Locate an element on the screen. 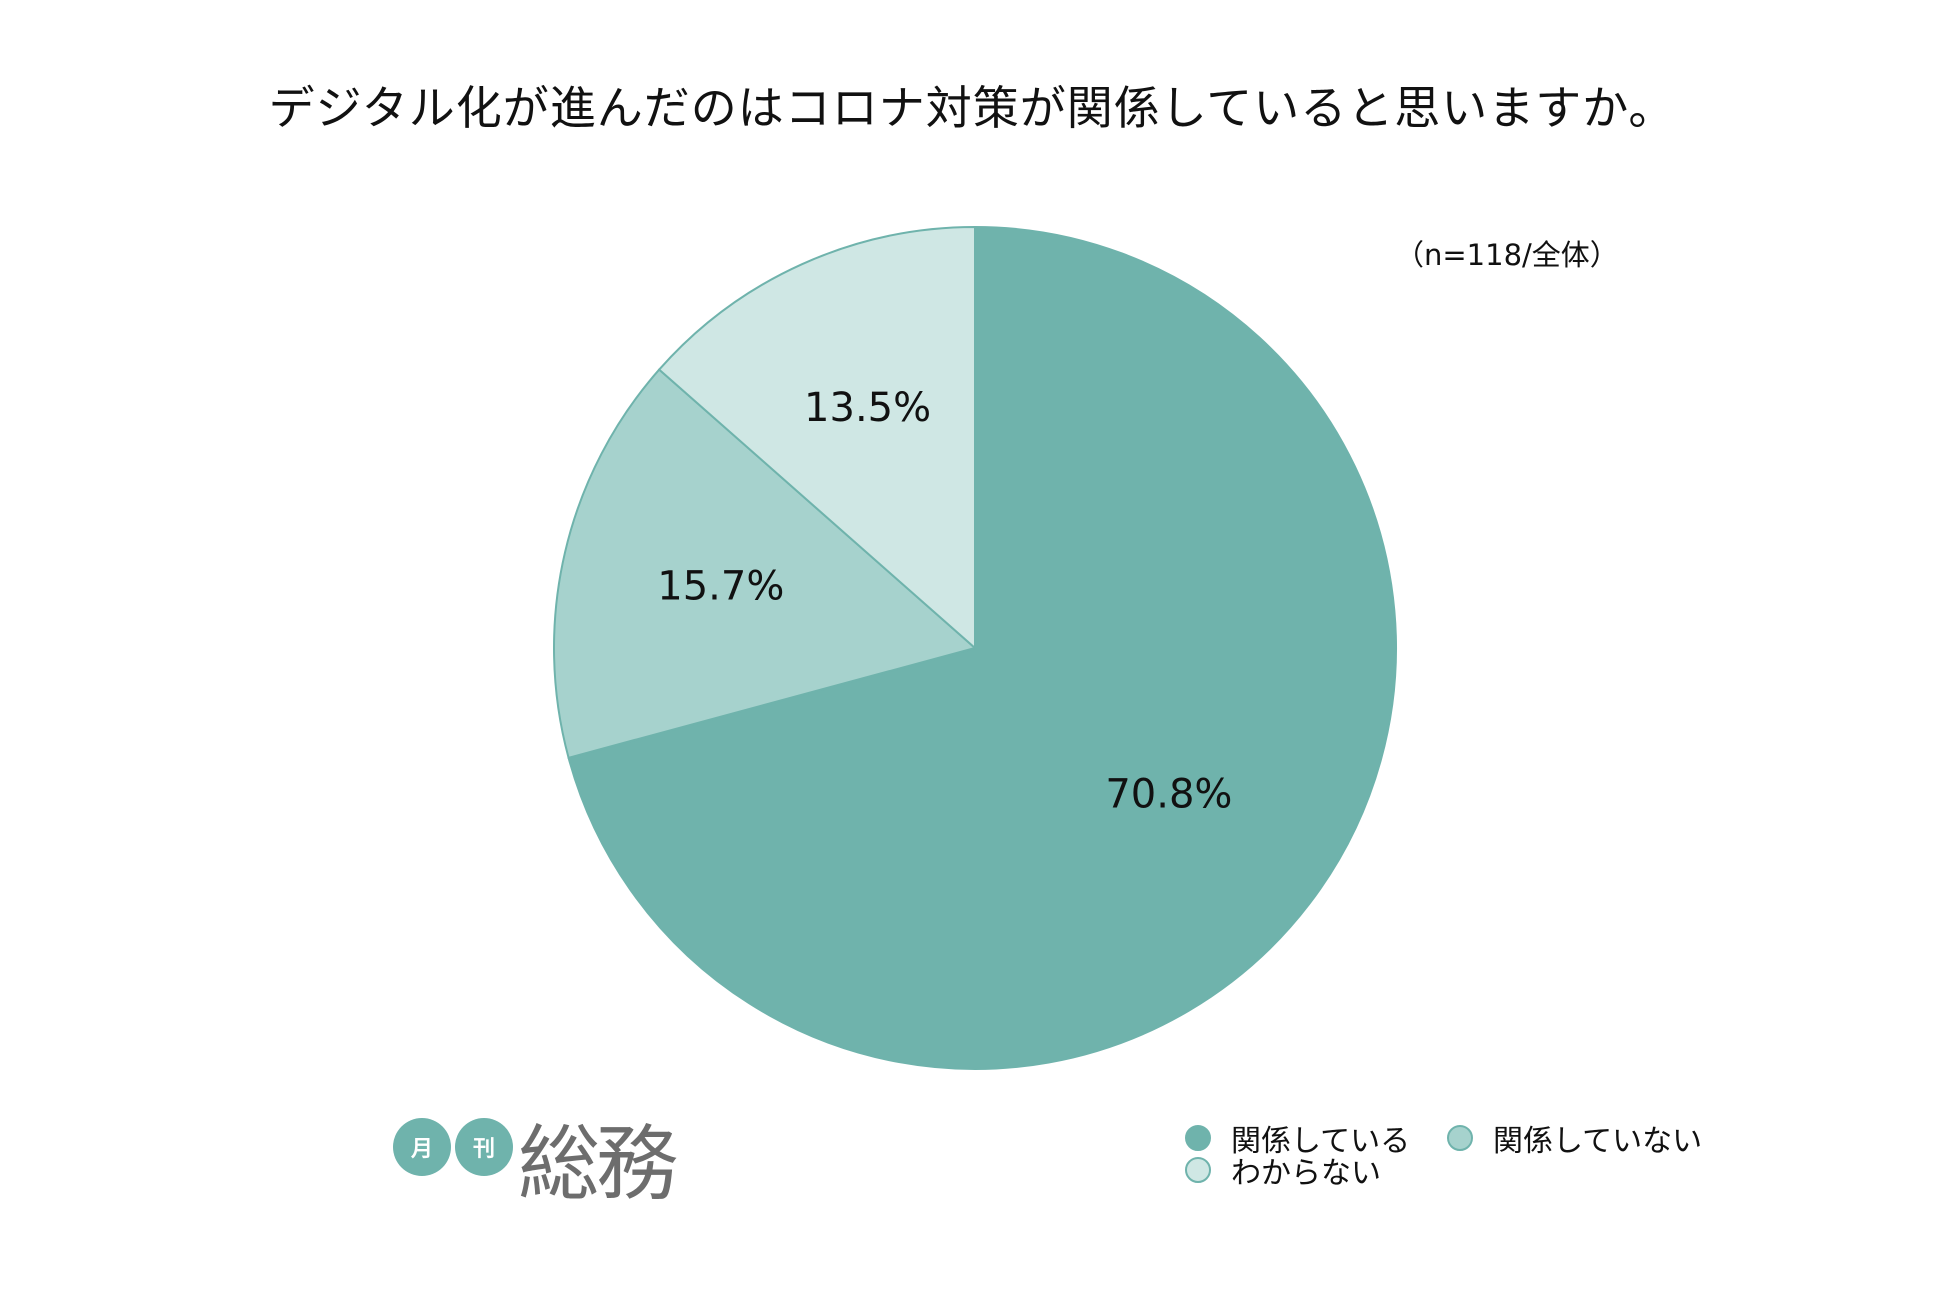 The height and width of the screenshot is (1292, 1944). slice-label-dont-know: 13.5% is located at coordinates (867, 408).